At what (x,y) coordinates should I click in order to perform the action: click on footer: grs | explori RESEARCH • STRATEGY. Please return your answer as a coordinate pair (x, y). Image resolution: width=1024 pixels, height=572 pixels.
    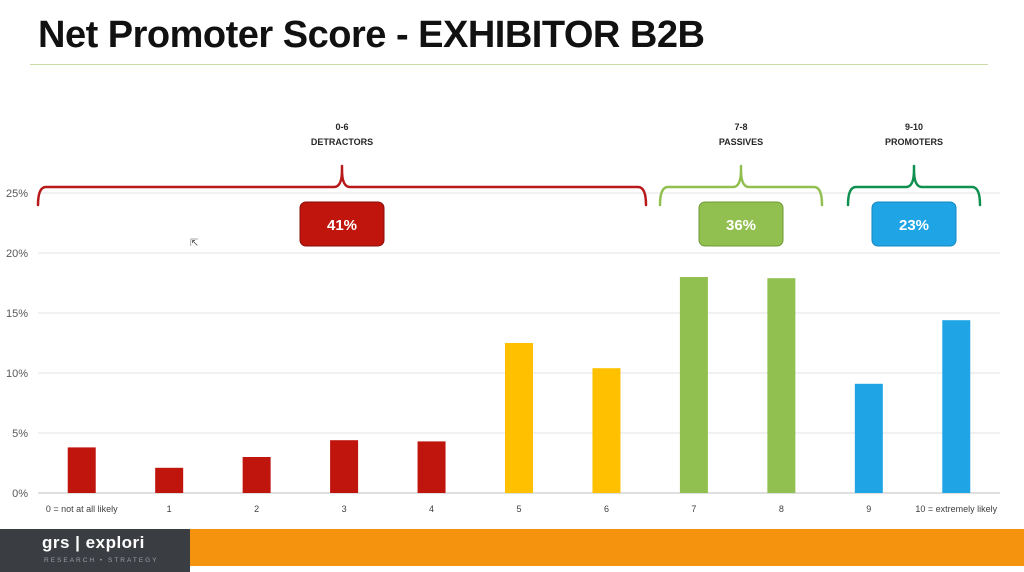
    Looking at the image, I should click on (512, 550).